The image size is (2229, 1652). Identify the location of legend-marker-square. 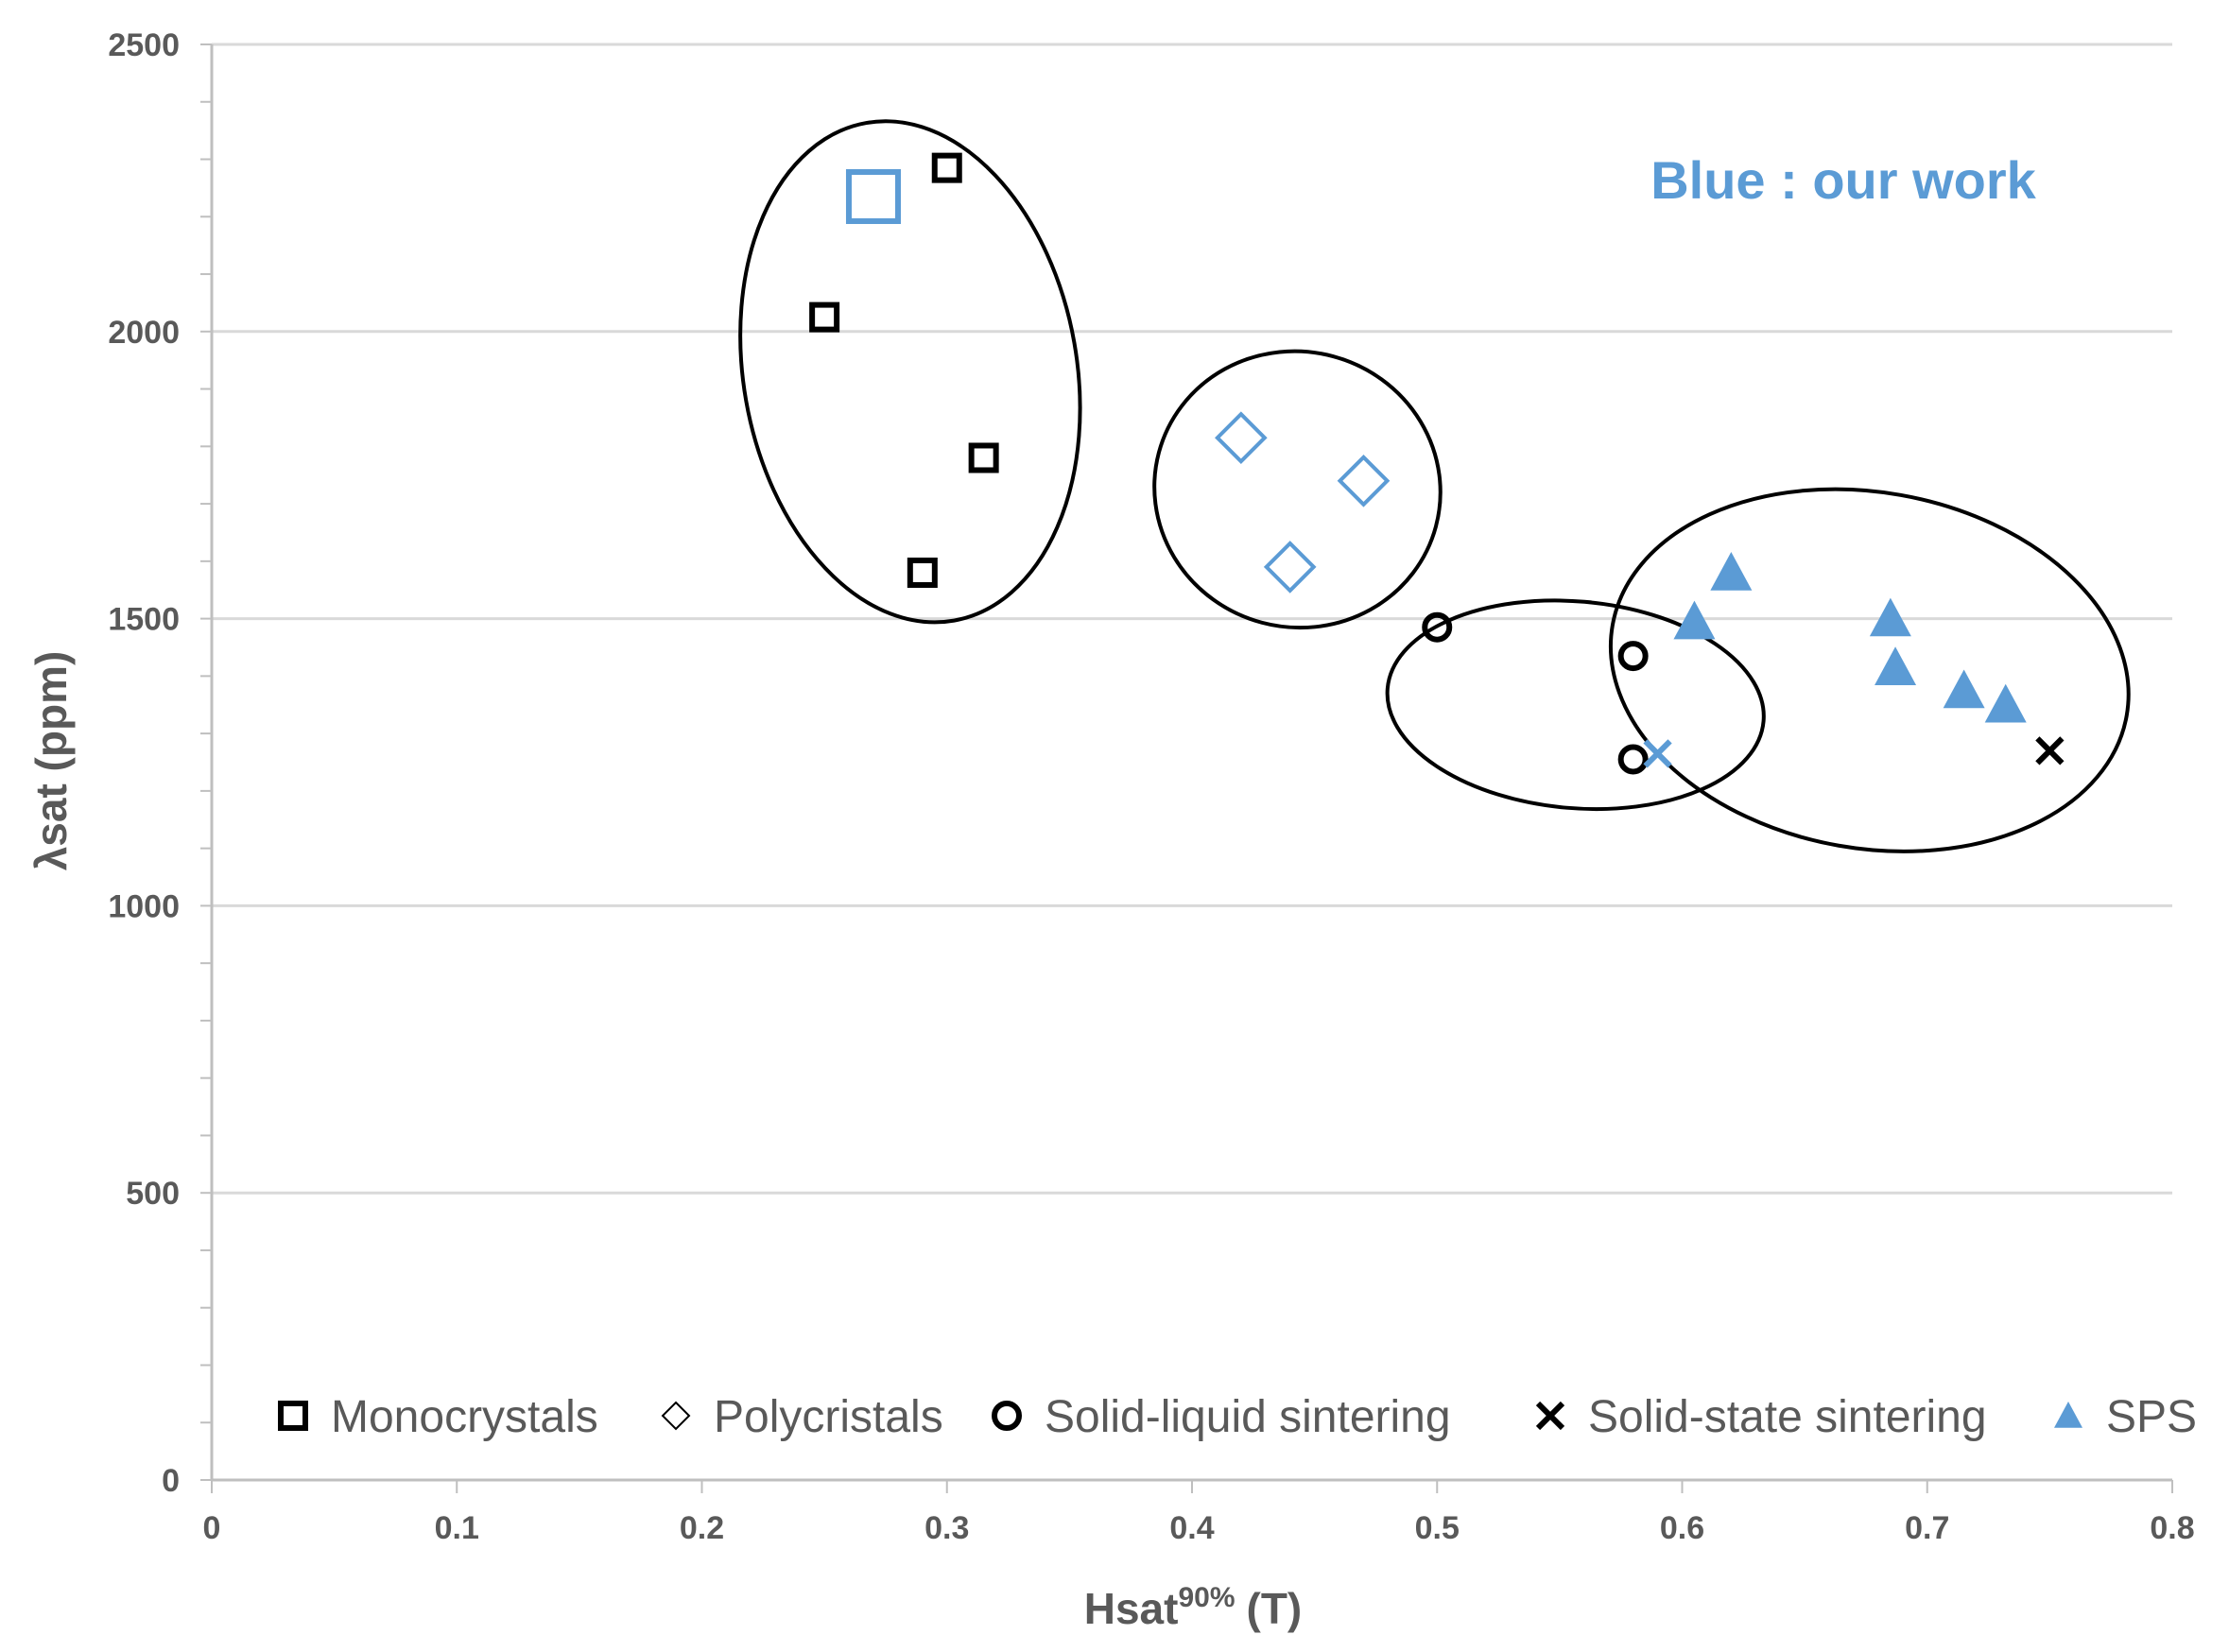
(293, 1416).